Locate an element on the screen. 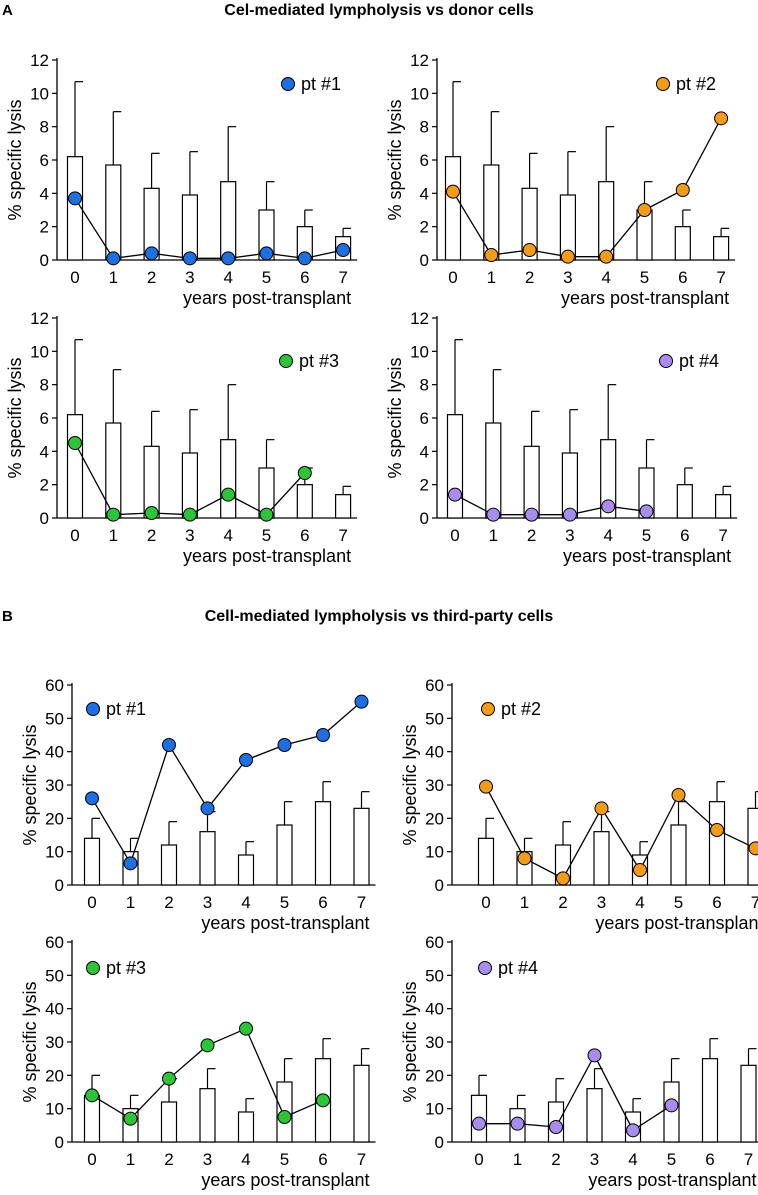  y-tick-label: 4 is located at coordinates (424, 451).